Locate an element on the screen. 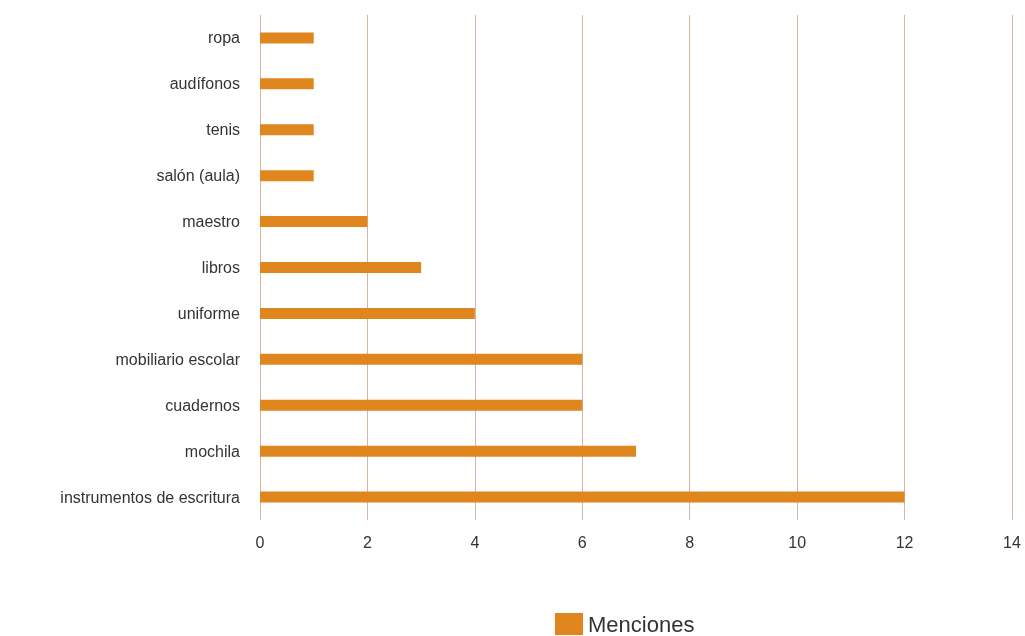  legend-label: Menciones is located at coordinates (641, 623).